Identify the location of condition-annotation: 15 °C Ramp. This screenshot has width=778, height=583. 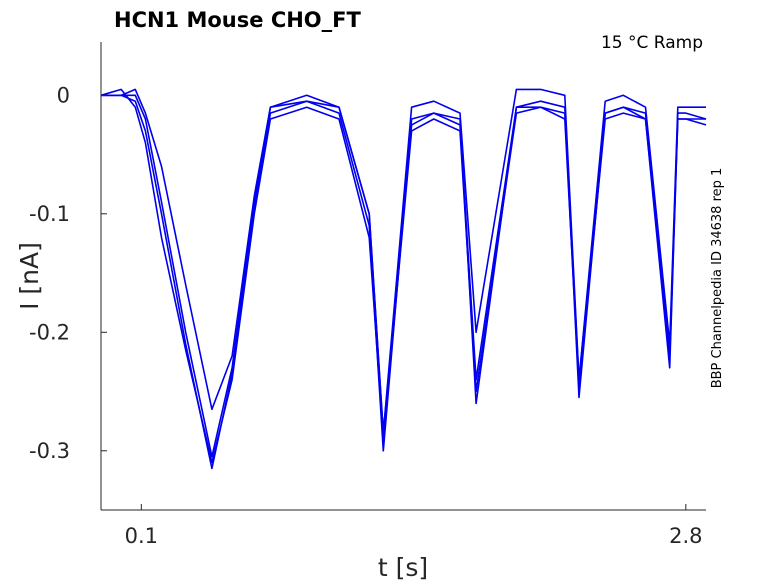
(652, 43).